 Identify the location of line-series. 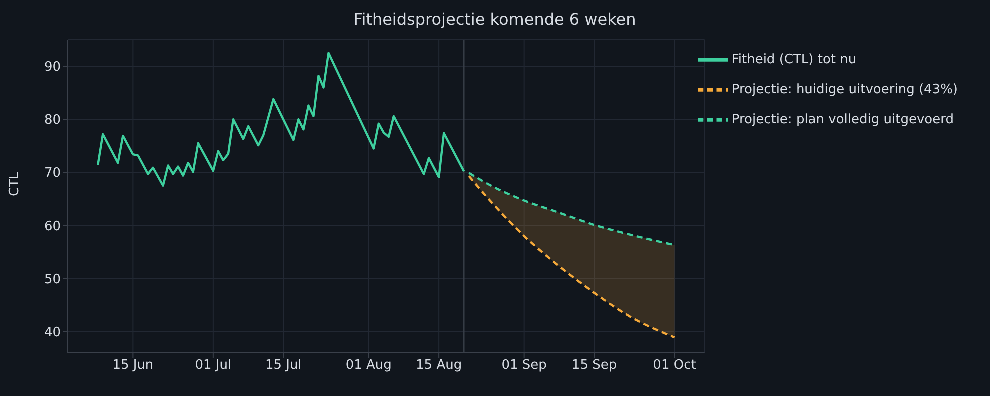
(281, 119).